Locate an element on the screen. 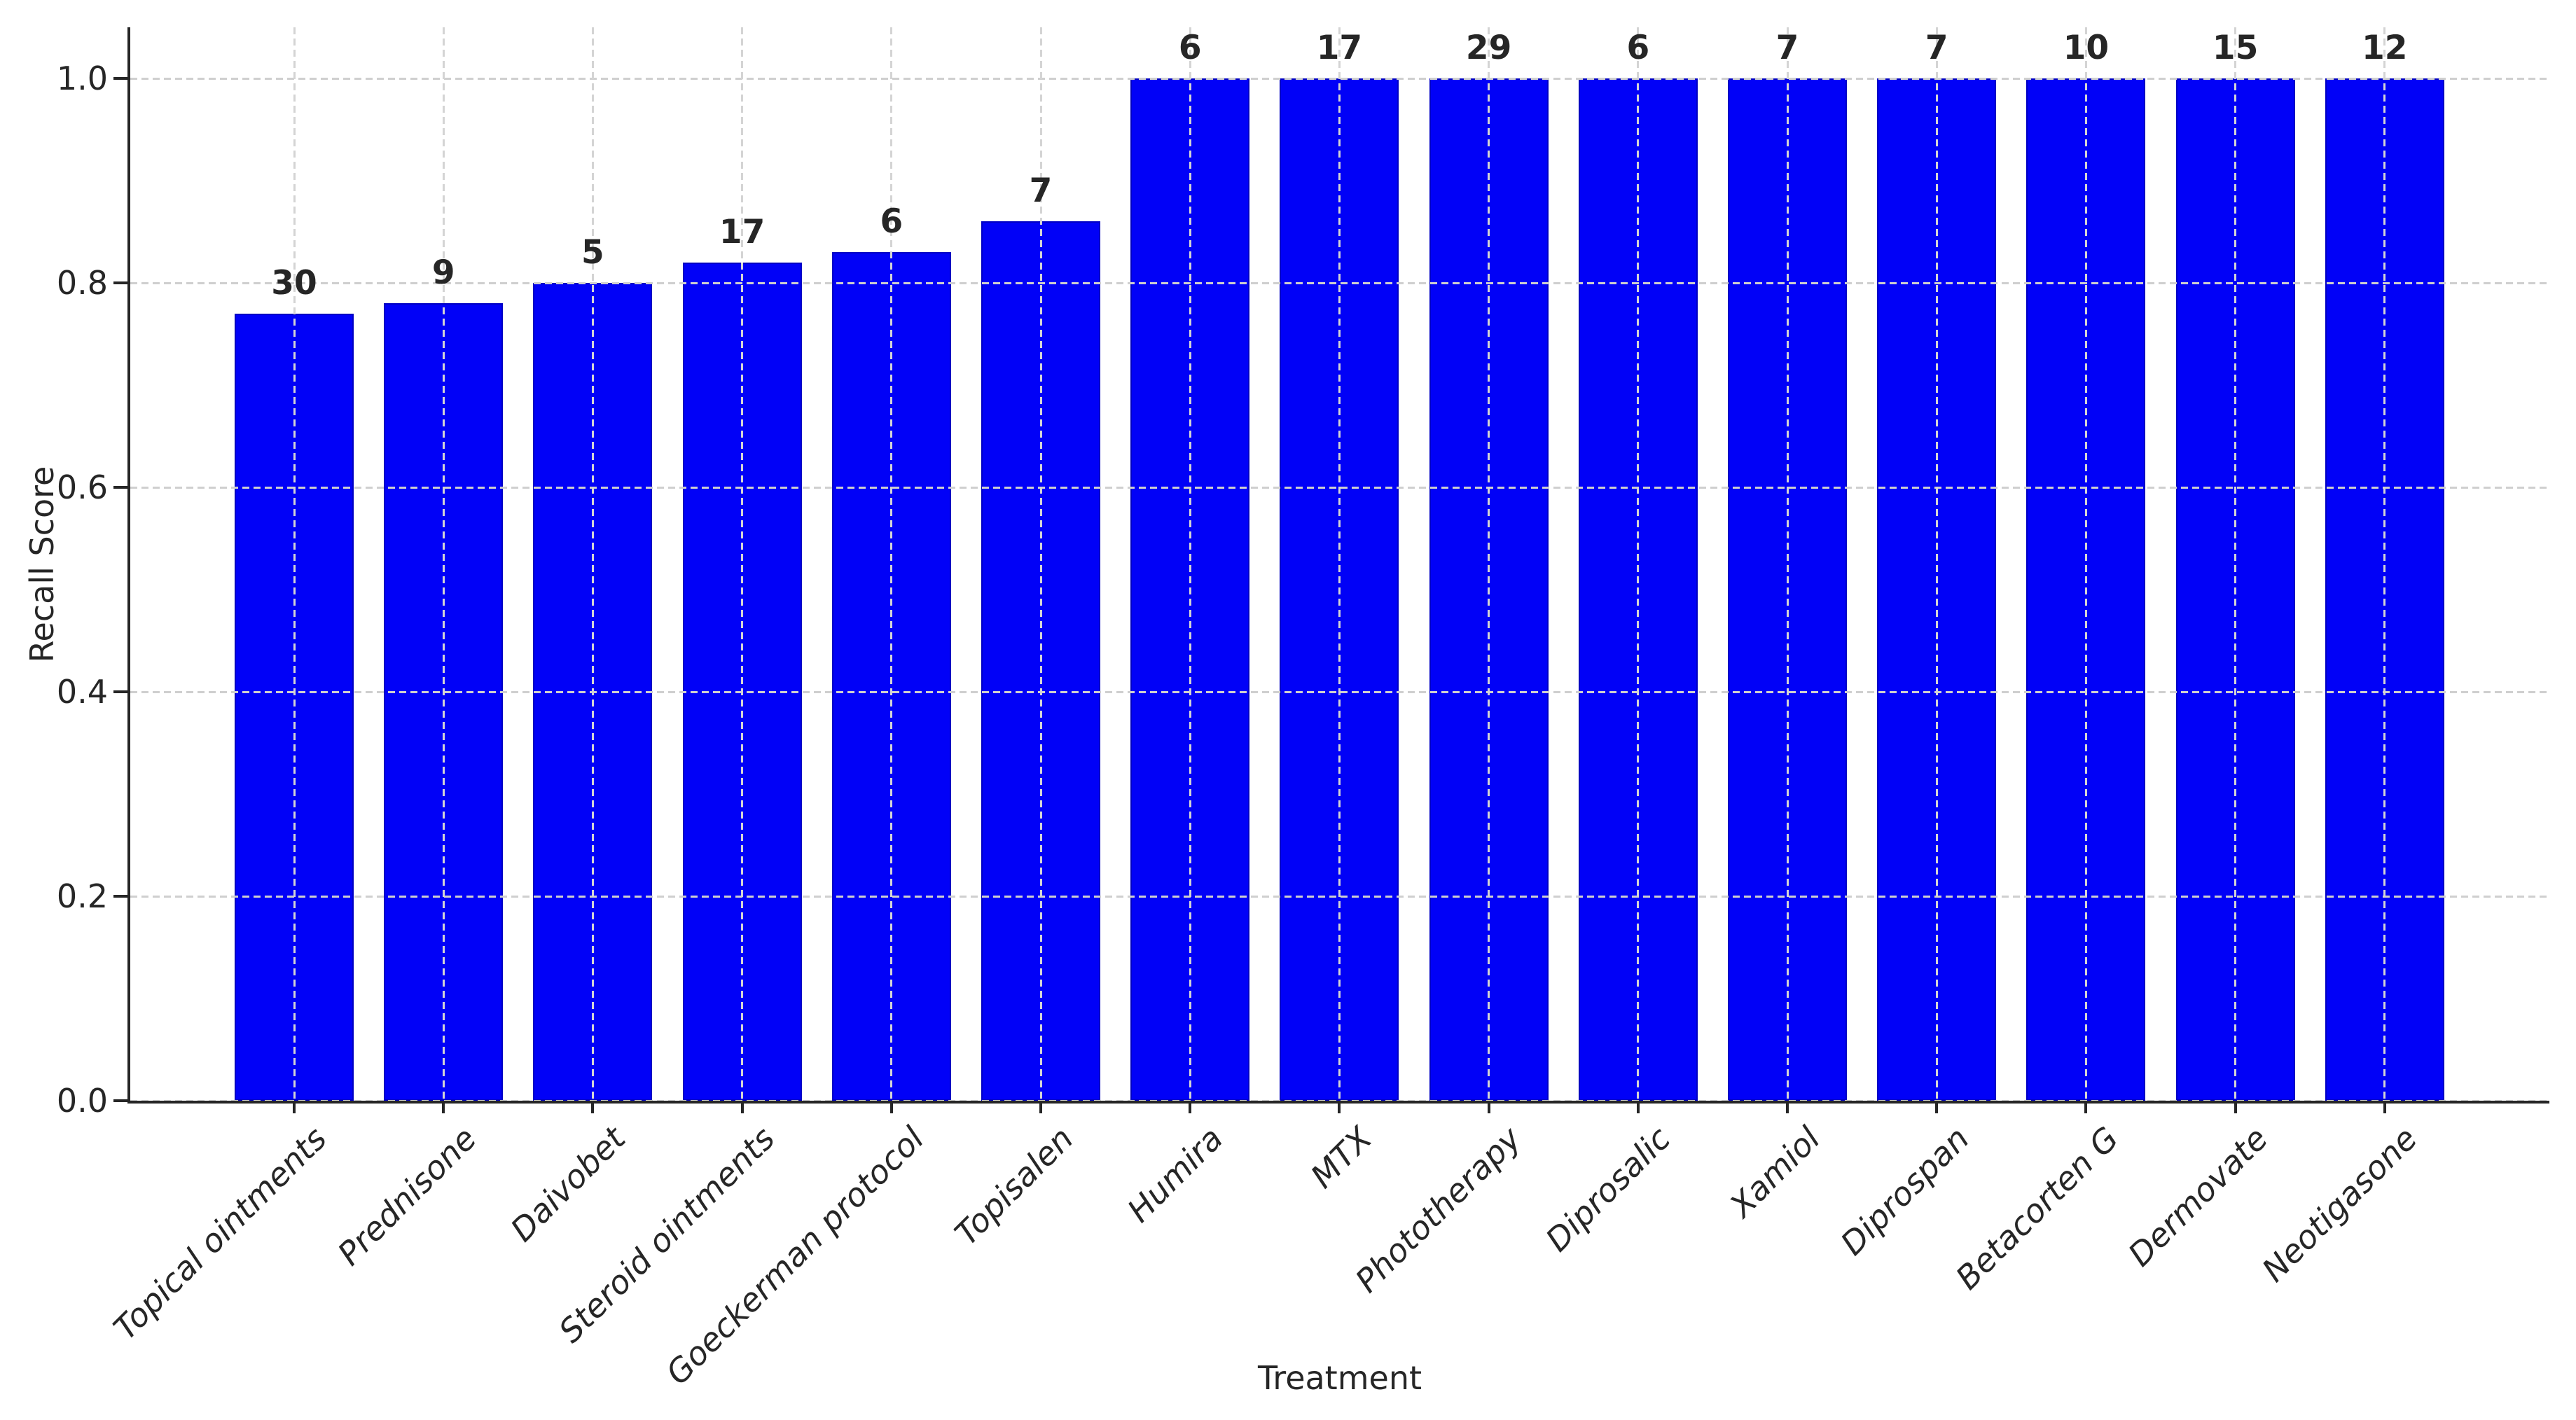 The height and width of the screenshot is (1420, 2576). y-axis-line is located at coordinates (128, 565).